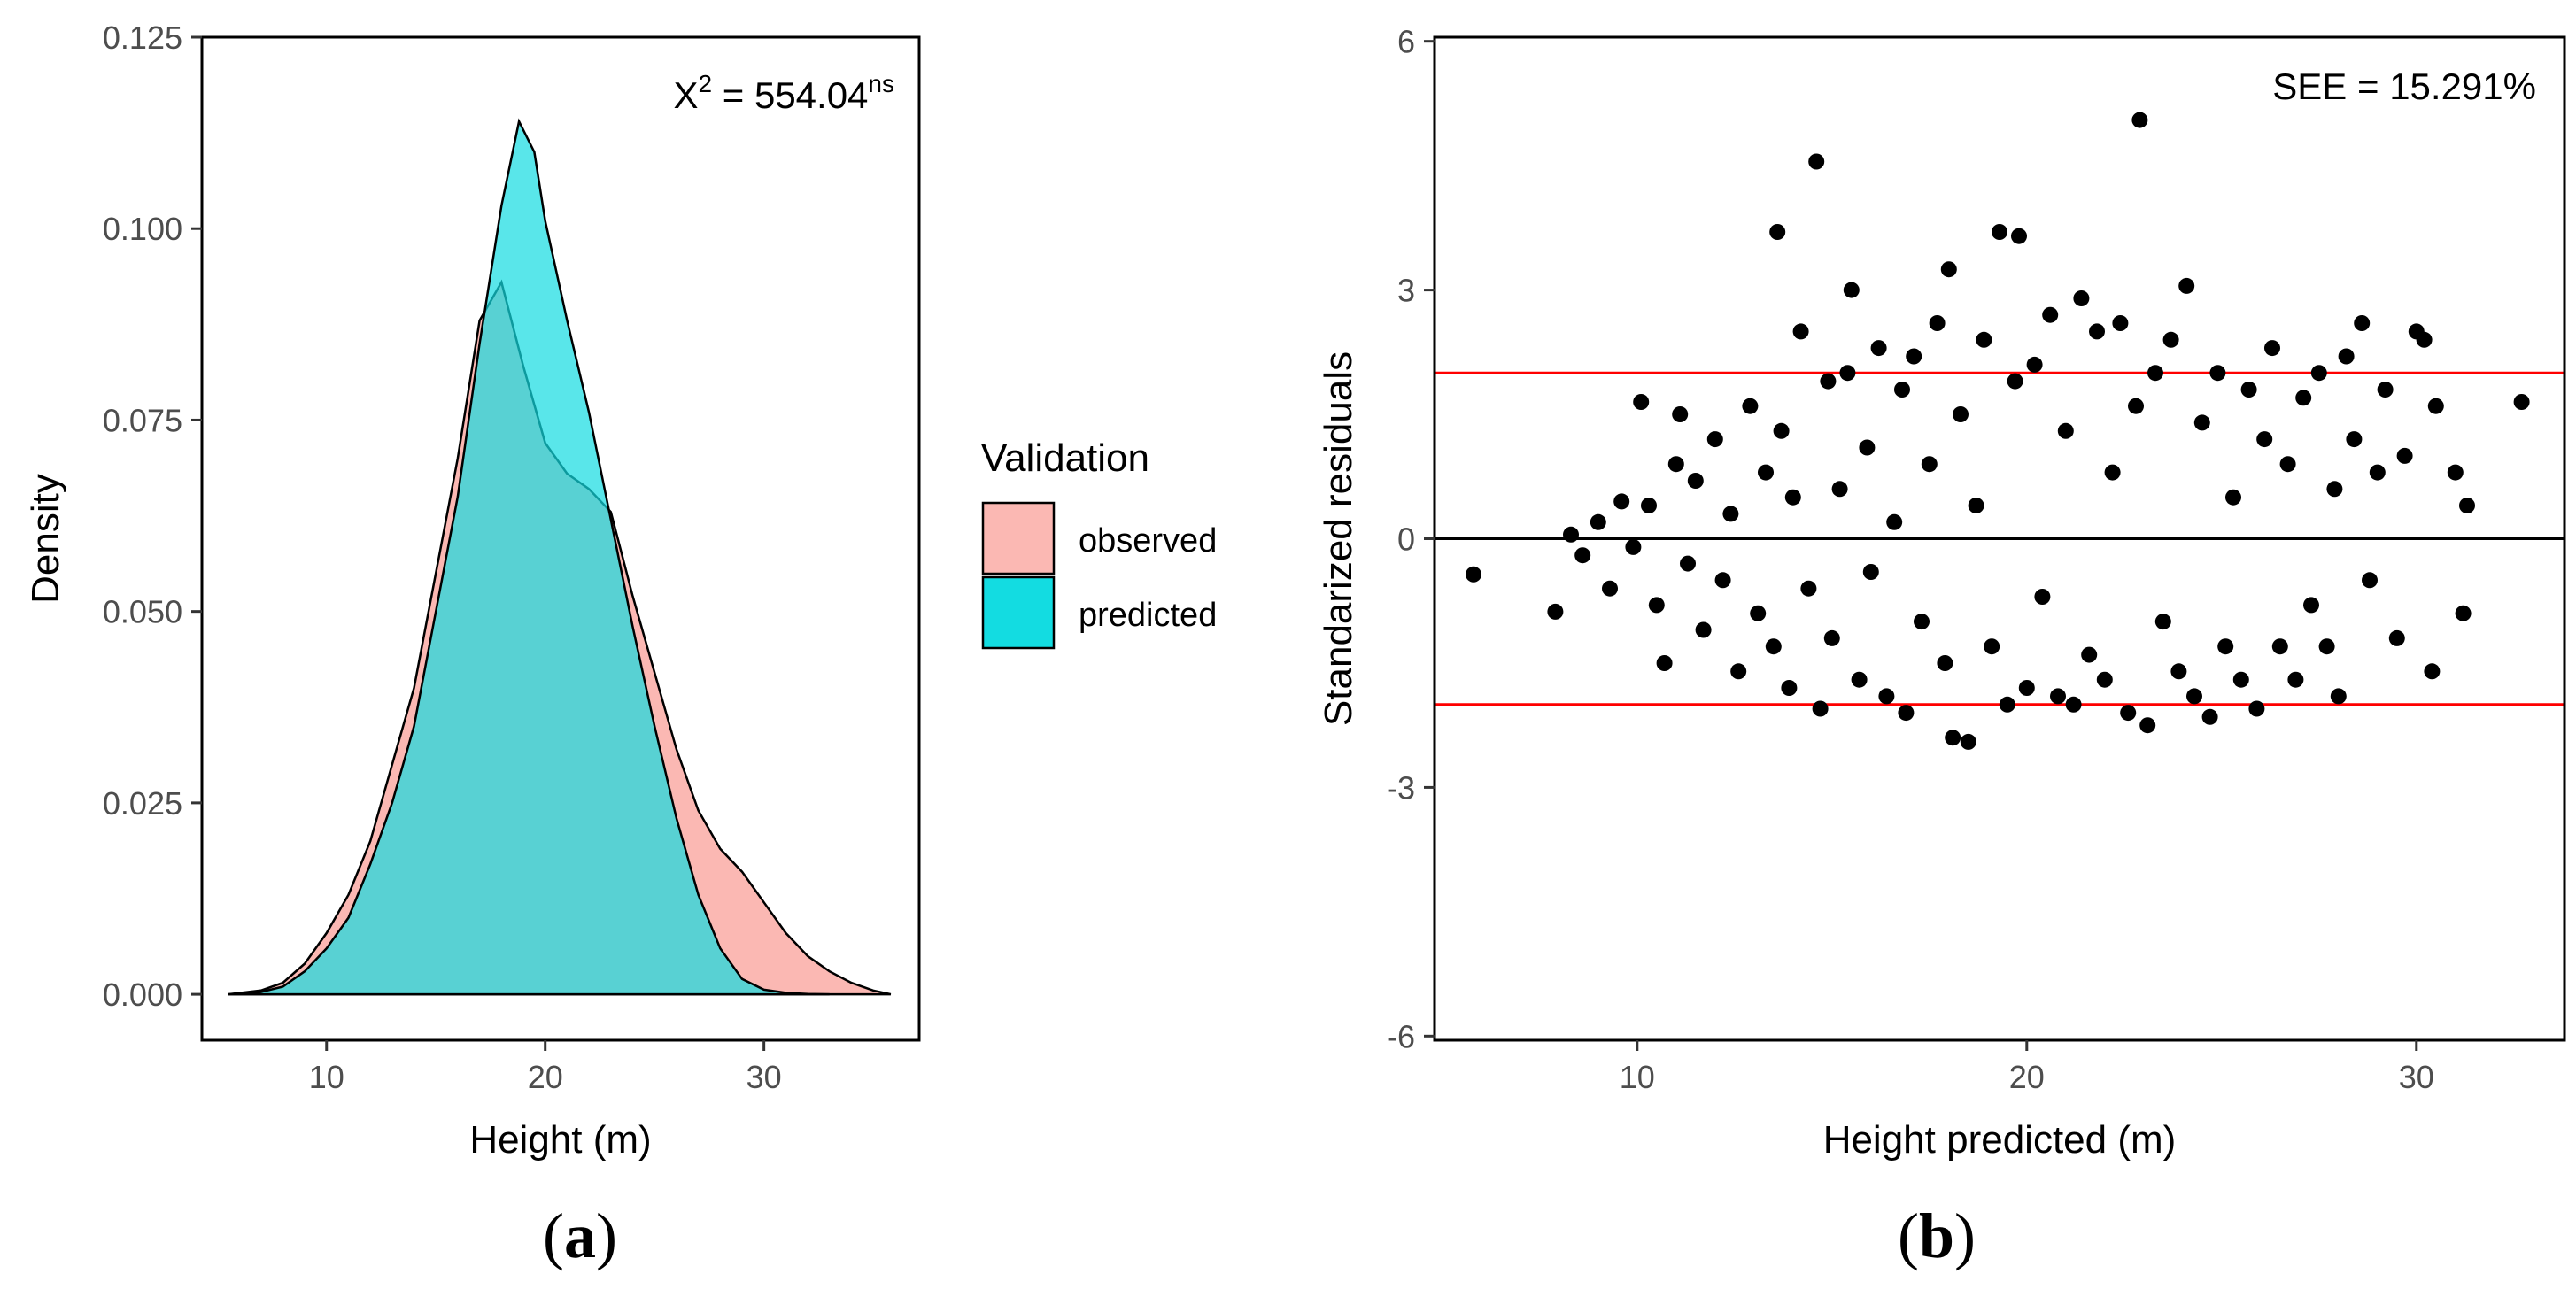  I want to click on residual-x-axis: 10 20 30, so click(2027, 1067).